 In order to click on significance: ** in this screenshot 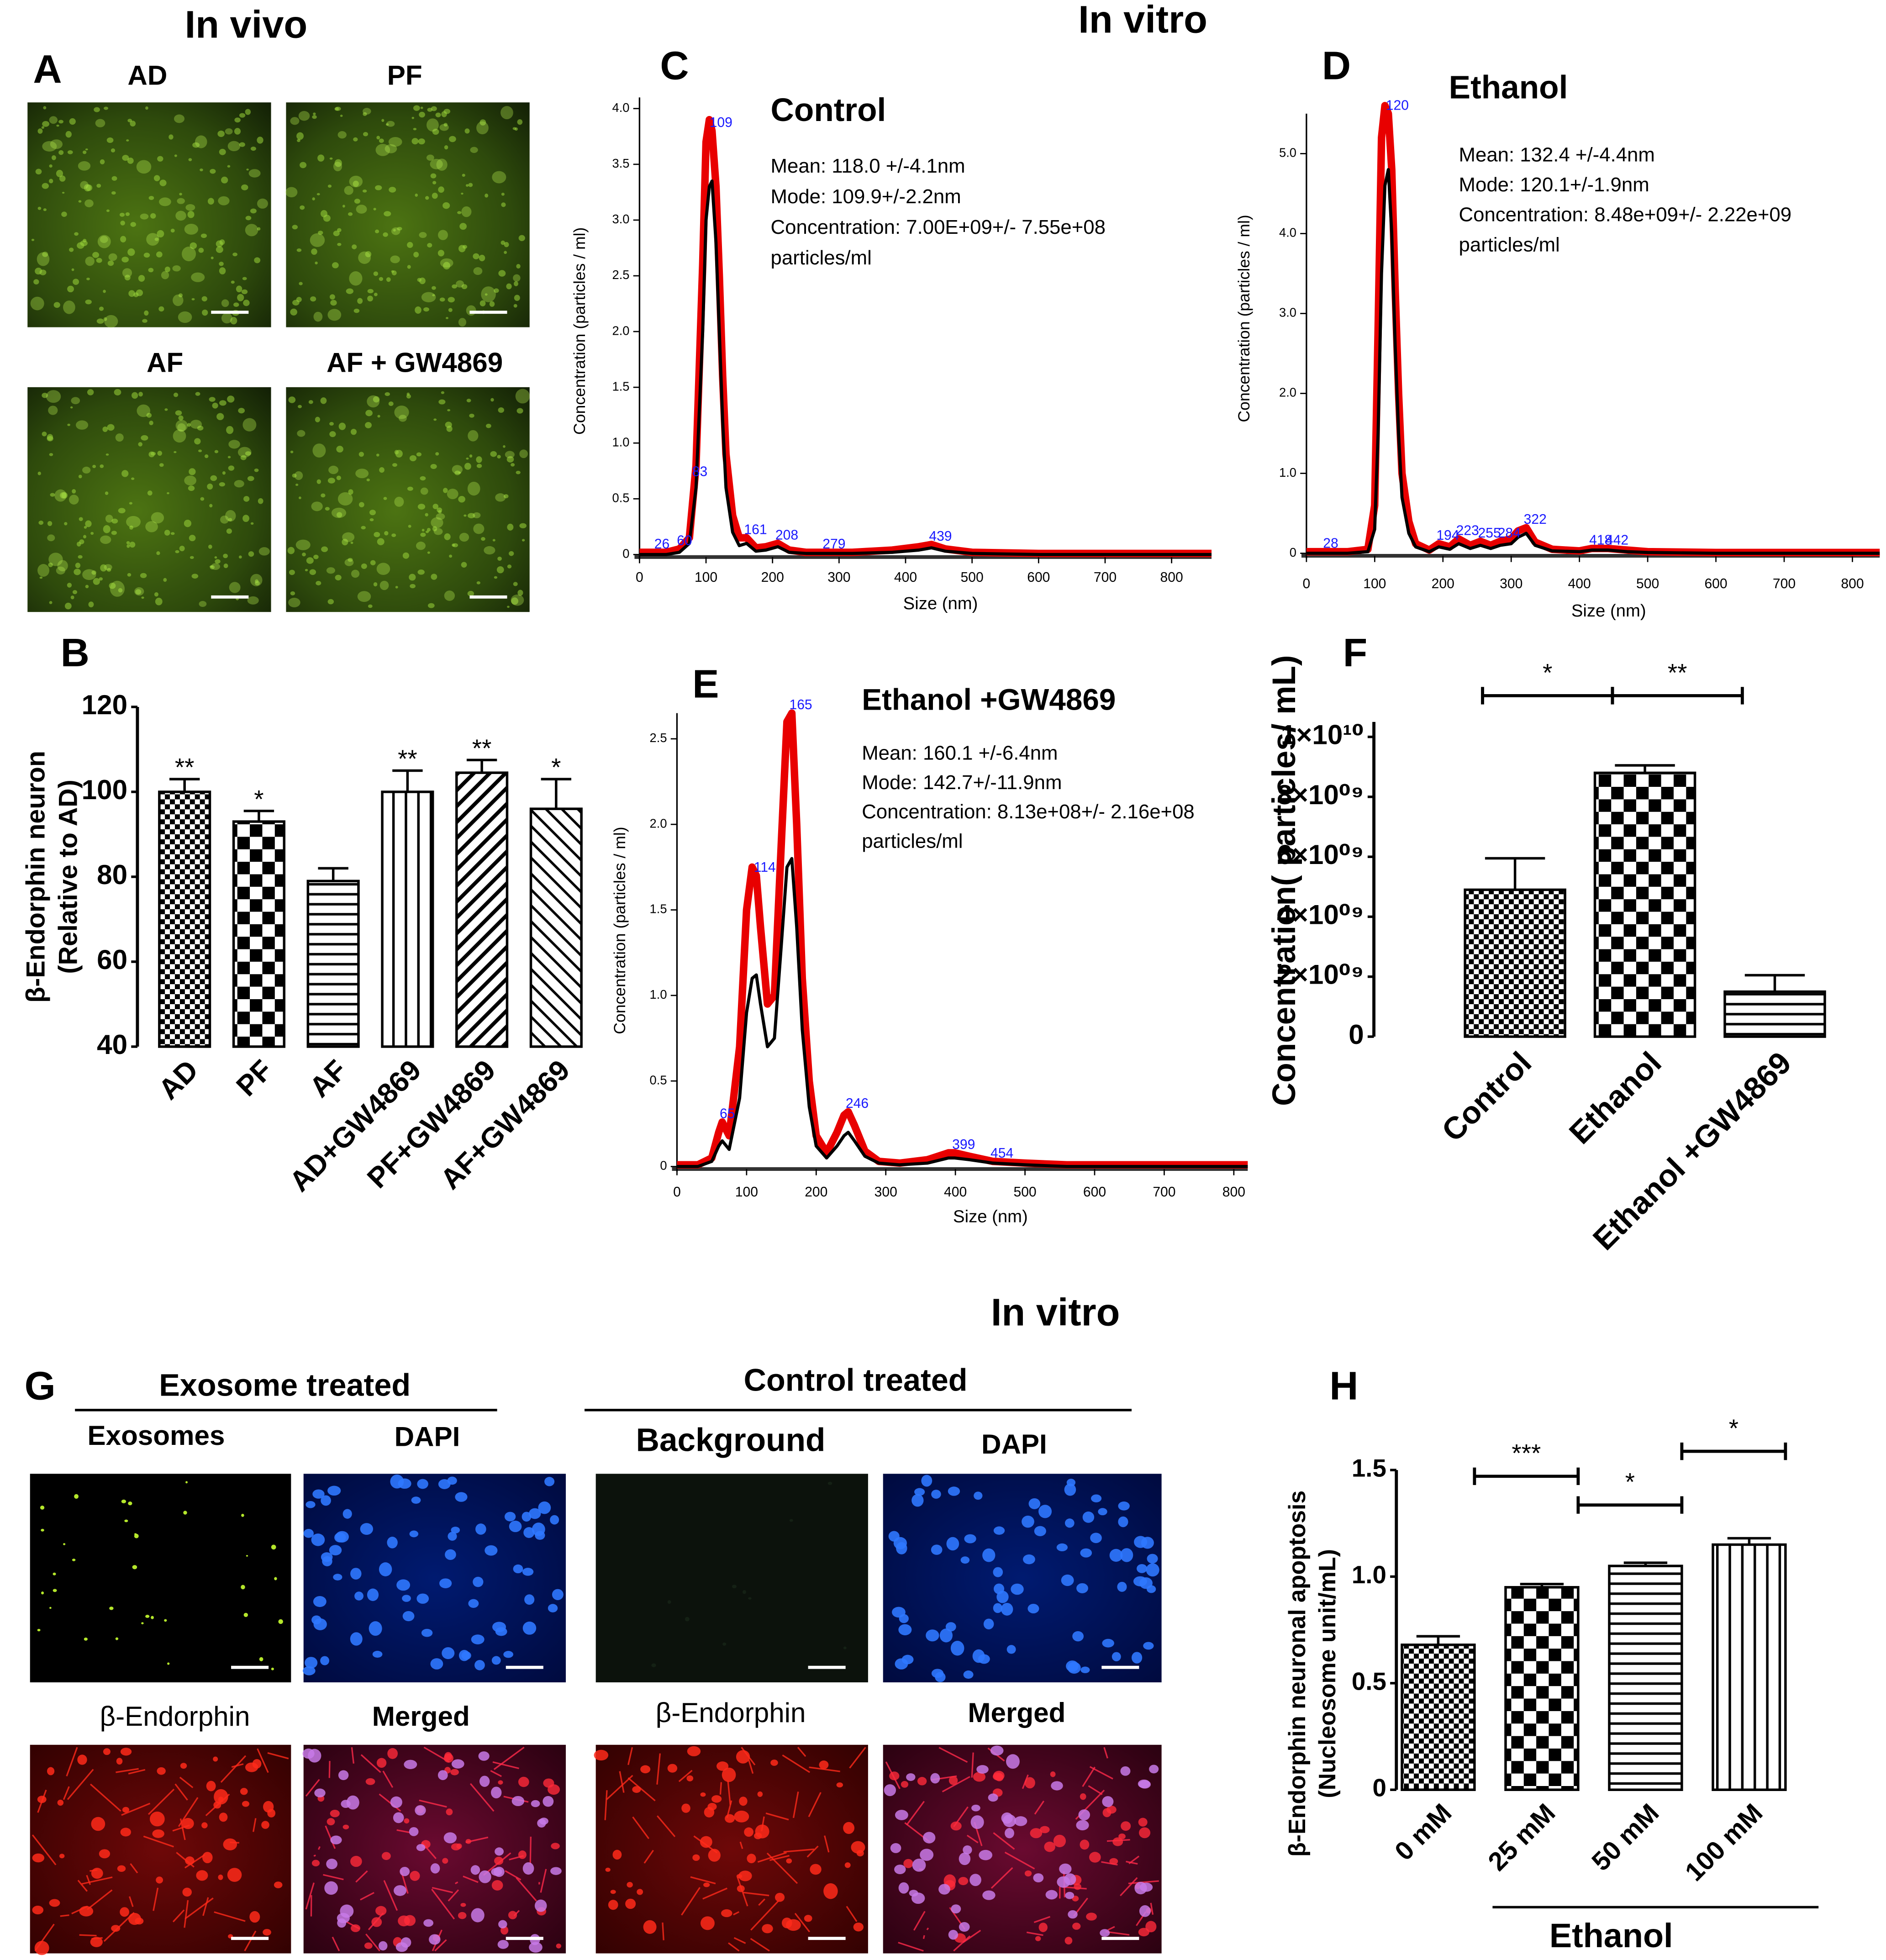, I will do `click(407, 758)`.